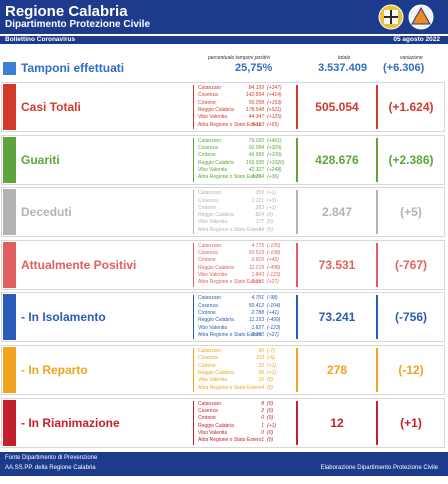  Describe the element at coordinates (261, 351) in the screenshot. I see `value: 66` at that location.